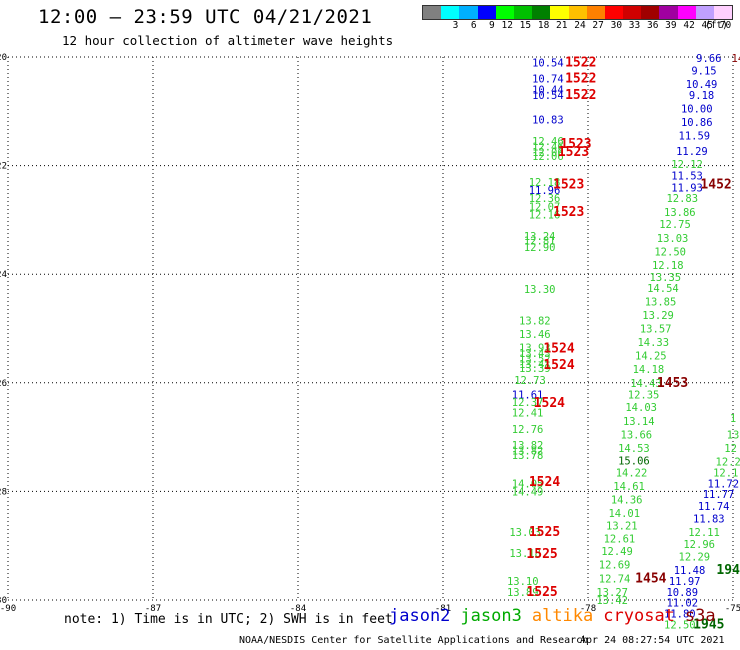  Describe the element at coordinates (615, 579) in the screenshot. I see `data-label: 12.74` at that location.